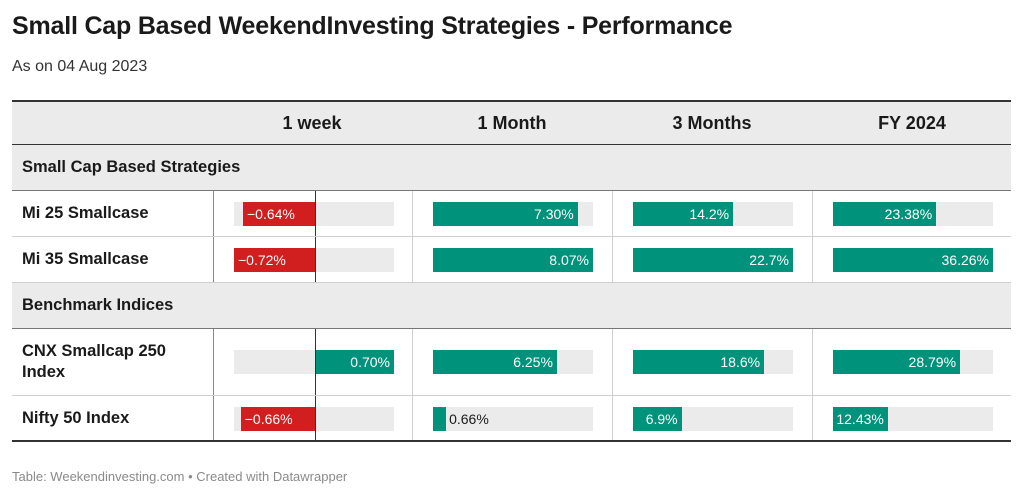  Describe the element at coordinates (268, 419) in the screenshot. I see `data-label: −0.66%` at that location.